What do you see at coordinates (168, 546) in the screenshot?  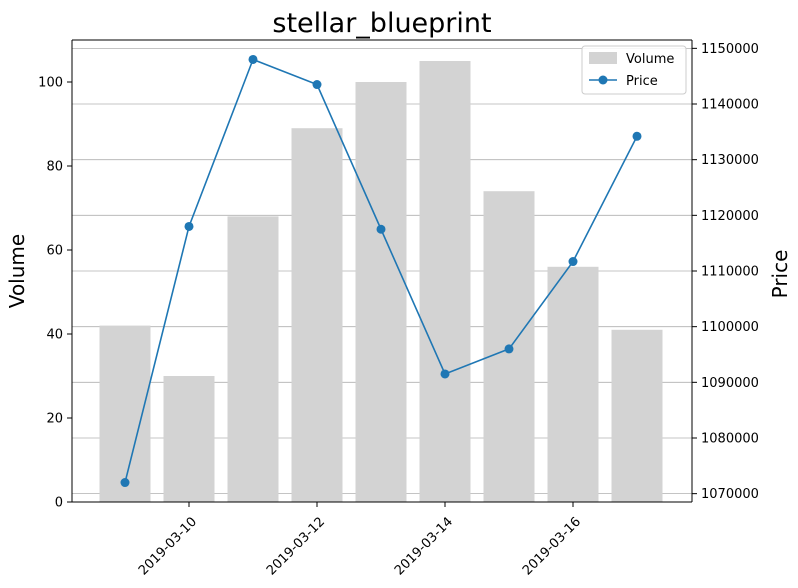 I see `x-tick-label: 2019-03-10` at bounding box center [168, 546].